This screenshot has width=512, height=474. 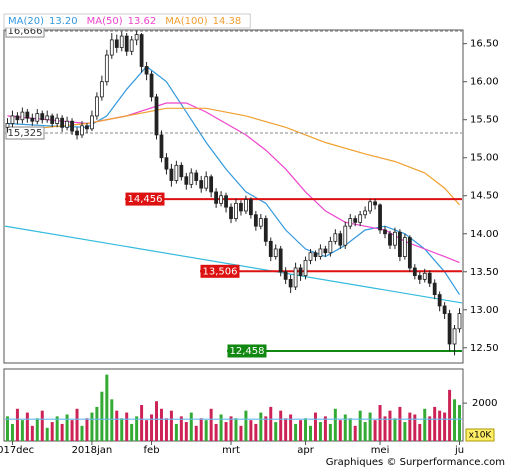 What do you see at coordinates (63, 21) in the screenshot?
I see `legend-value: 13.20` at bounding box center [63, 21].